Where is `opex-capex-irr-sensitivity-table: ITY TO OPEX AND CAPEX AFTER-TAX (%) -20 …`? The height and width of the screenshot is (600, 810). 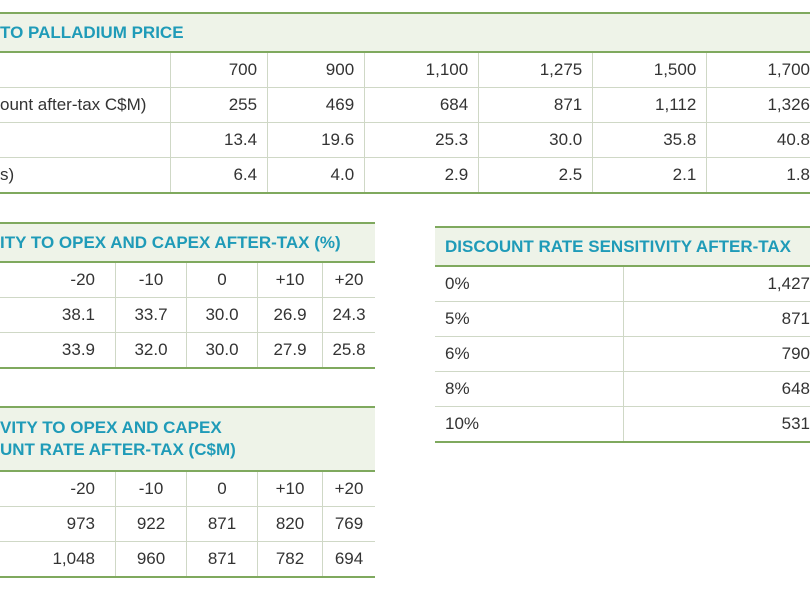 opex-capex-irr-sensitivity-table: ITY TO OPEX AND CAPEX AFTER-TAX (%) -20 … is located at coordinates (187, 295).